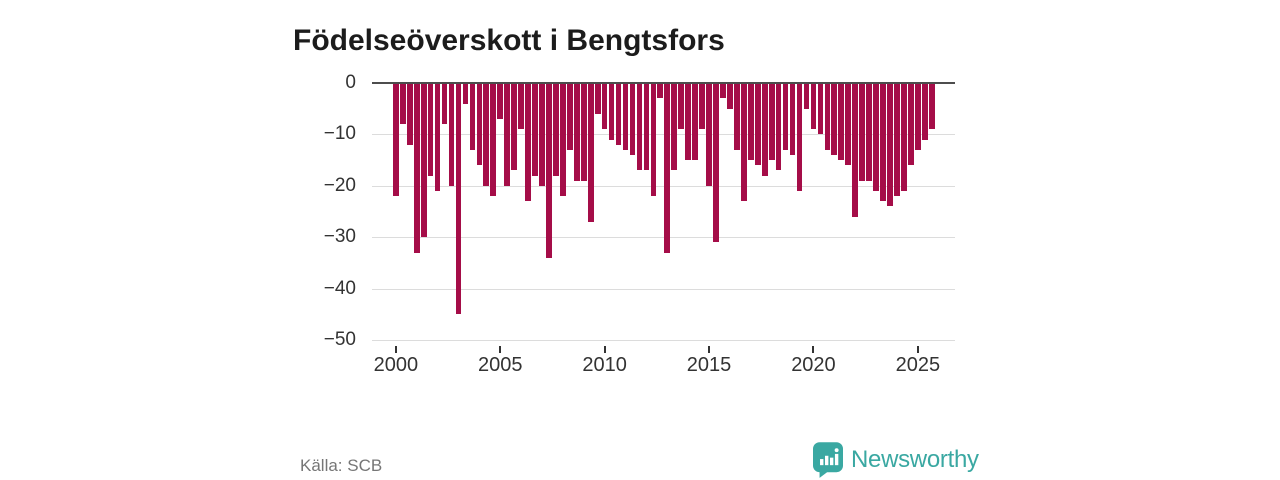 Image resolution: width=1280 pixels, height=480 pixels. I want to click on zero-axis-line, so click(663, 83).